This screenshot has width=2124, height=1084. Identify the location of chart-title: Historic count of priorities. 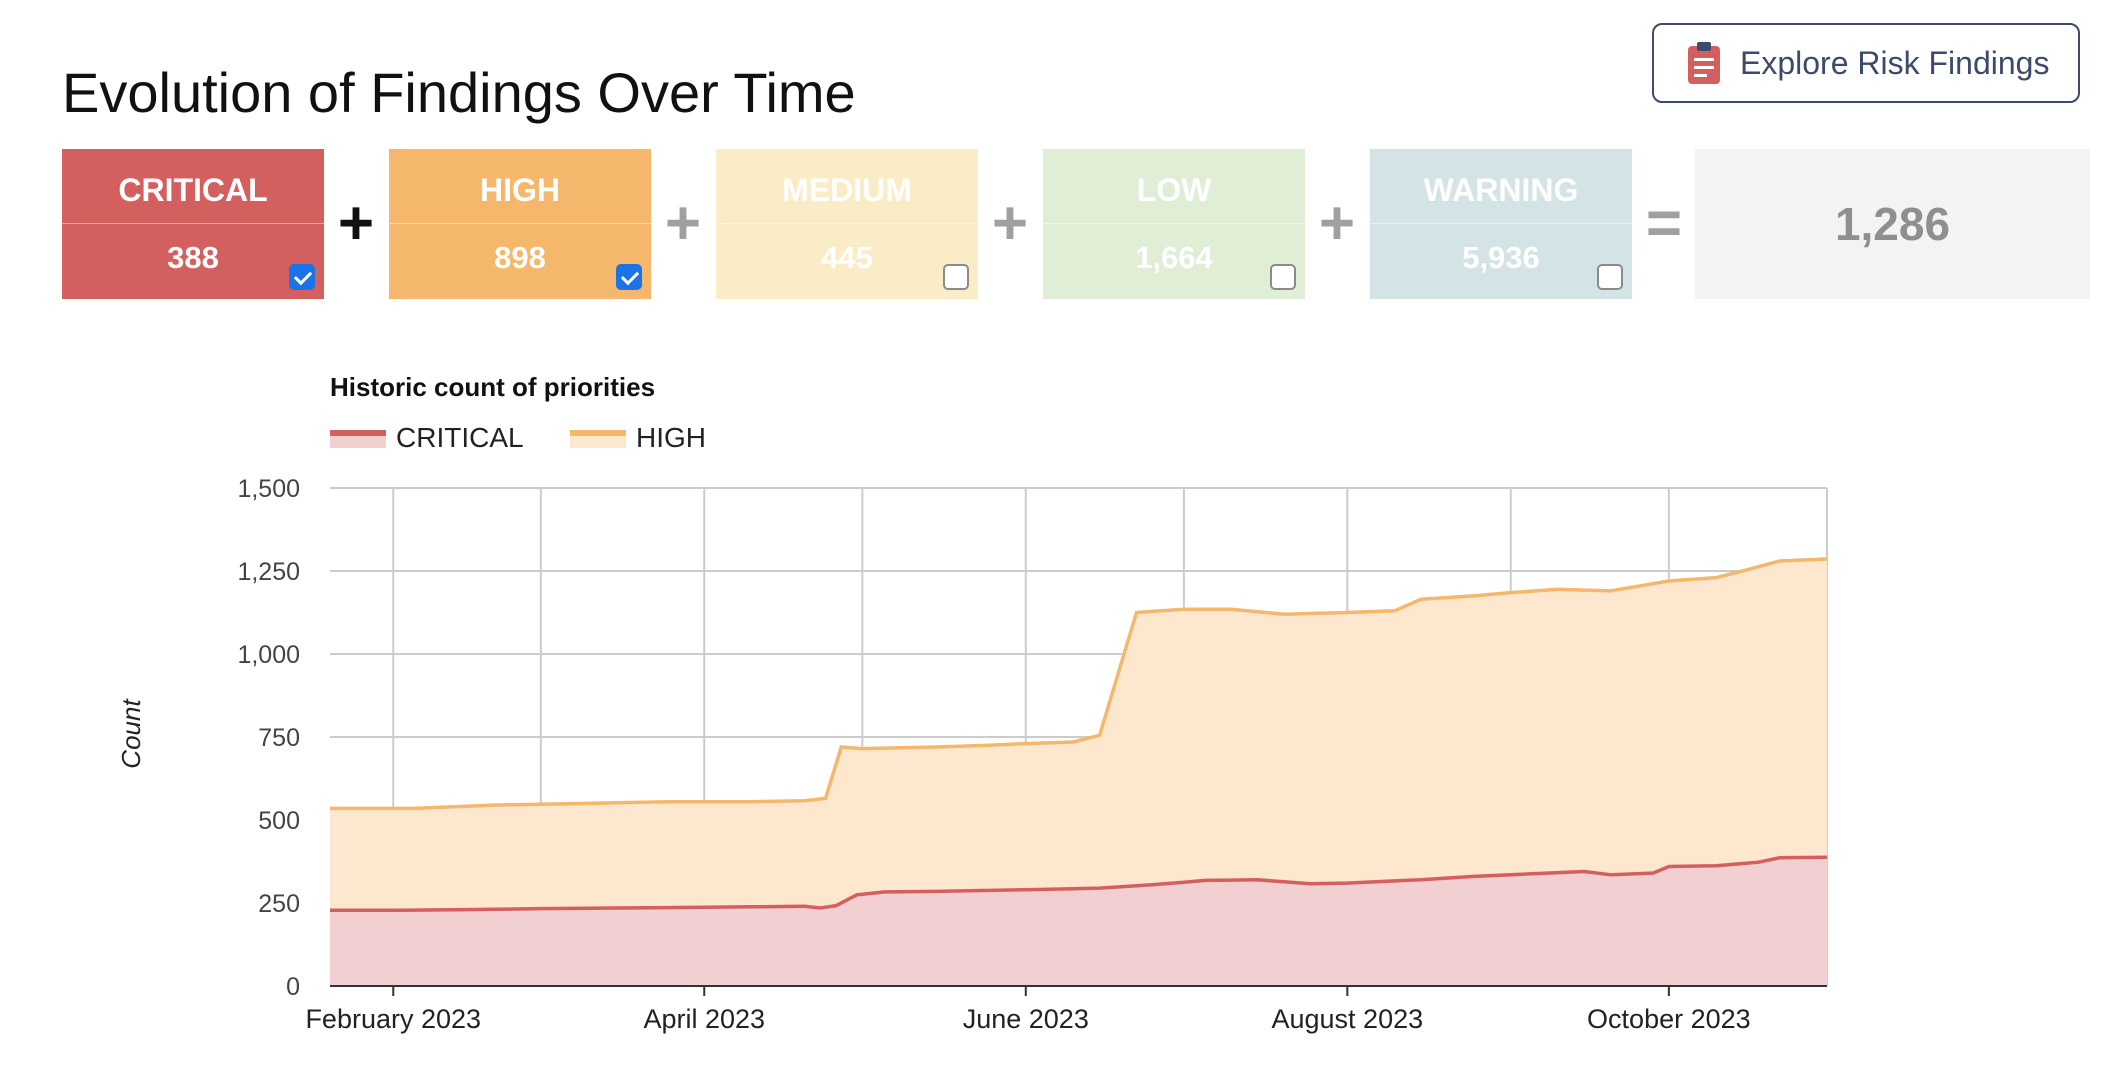
(492, 387).